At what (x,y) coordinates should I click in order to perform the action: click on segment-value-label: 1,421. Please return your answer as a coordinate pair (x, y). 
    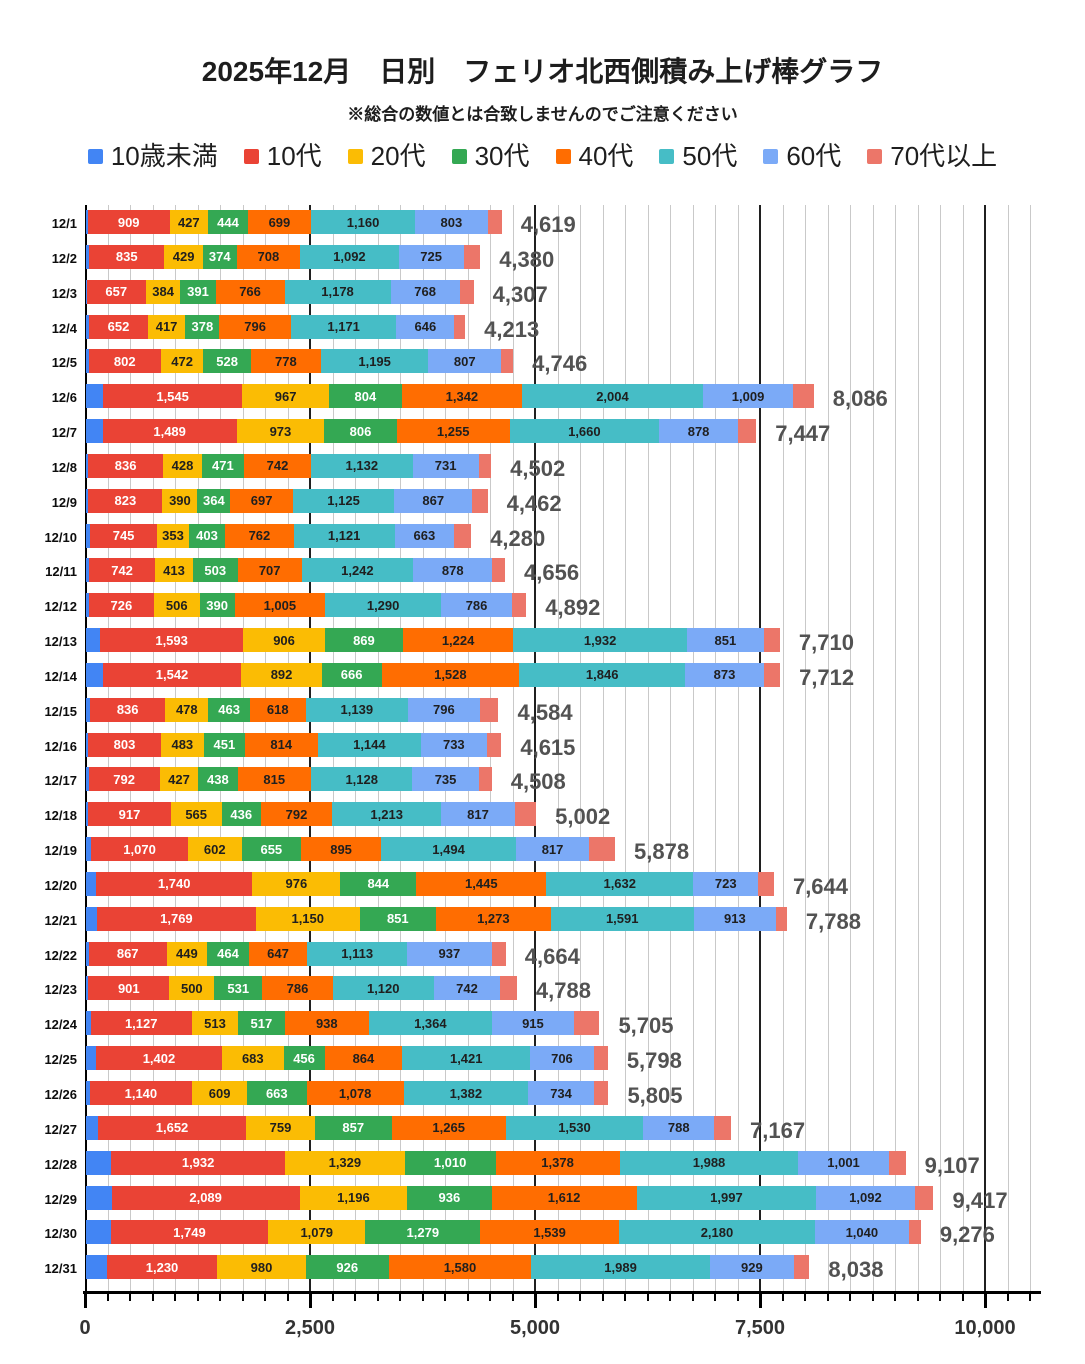
    Looking at the image, I should click on (466, 1058).